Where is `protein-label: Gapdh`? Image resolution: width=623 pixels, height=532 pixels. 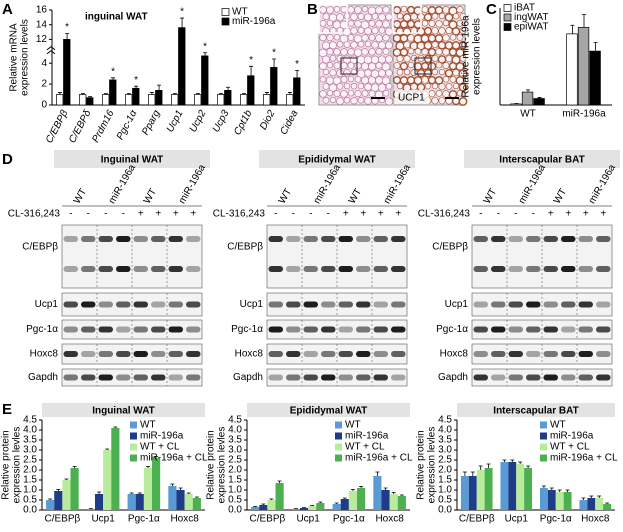 protein-label: Gapdh is located at coordinates (453, 377).